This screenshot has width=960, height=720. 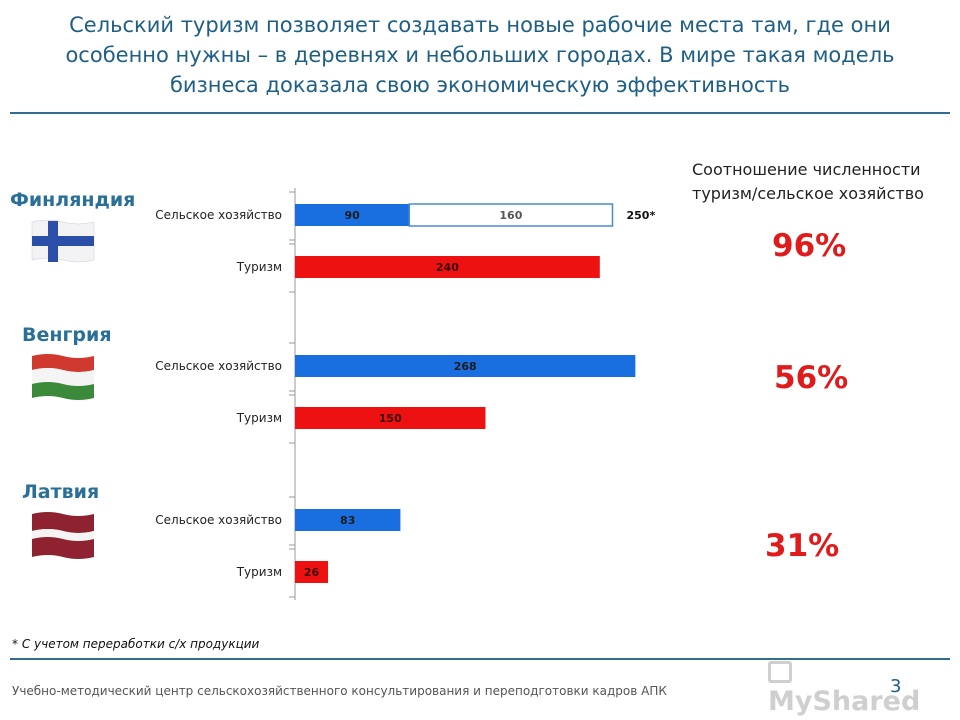 I want to click on myshared-logo: MyShared, so click(x=848, y=686).